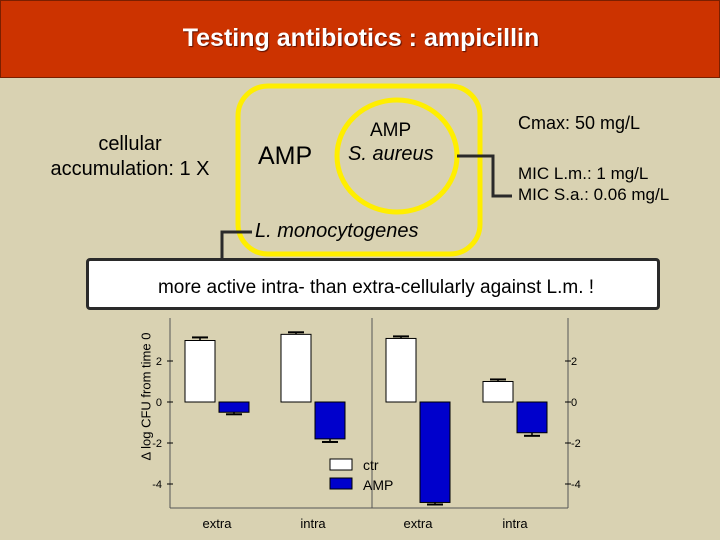 The width and height of the screenshot is (720, 540). I want to click on title-bar: Testing antibiotics : ampicillin, so click(360, 39).